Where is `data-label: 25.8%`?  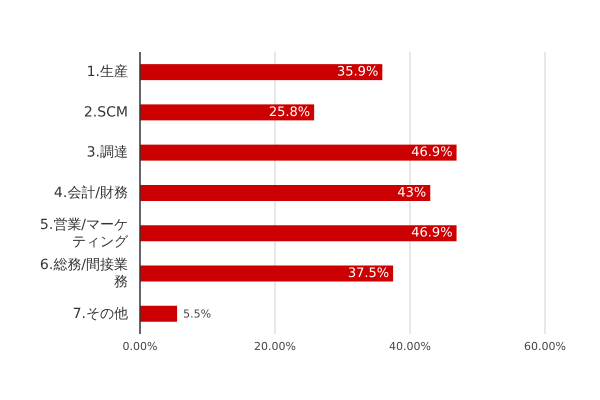 data-label: 25.8% is located at coordinates (289, 112).